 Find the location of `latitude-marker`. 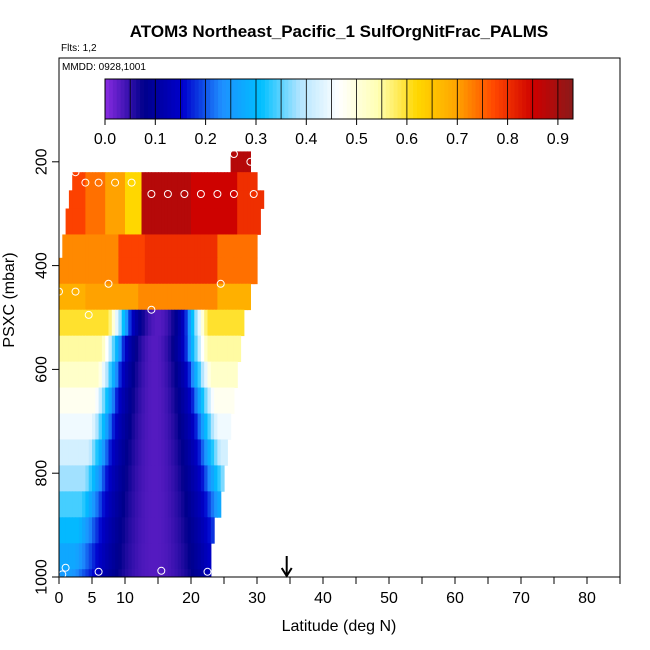

latitude-marker is located at coordinates (286, 567).